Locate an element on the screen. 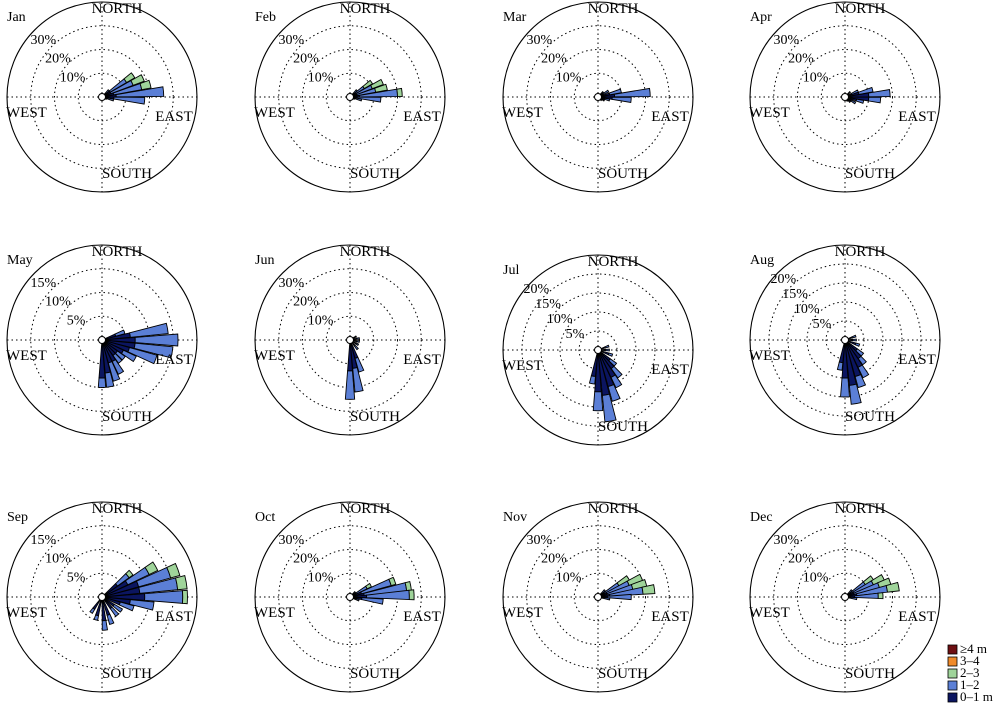 The height and width of the screenshot is (704, 1000). rose-panel-apr: 10% 20% 30% NORTH SOUTH EAST WEST Apr is located at coordinates (845, 97).